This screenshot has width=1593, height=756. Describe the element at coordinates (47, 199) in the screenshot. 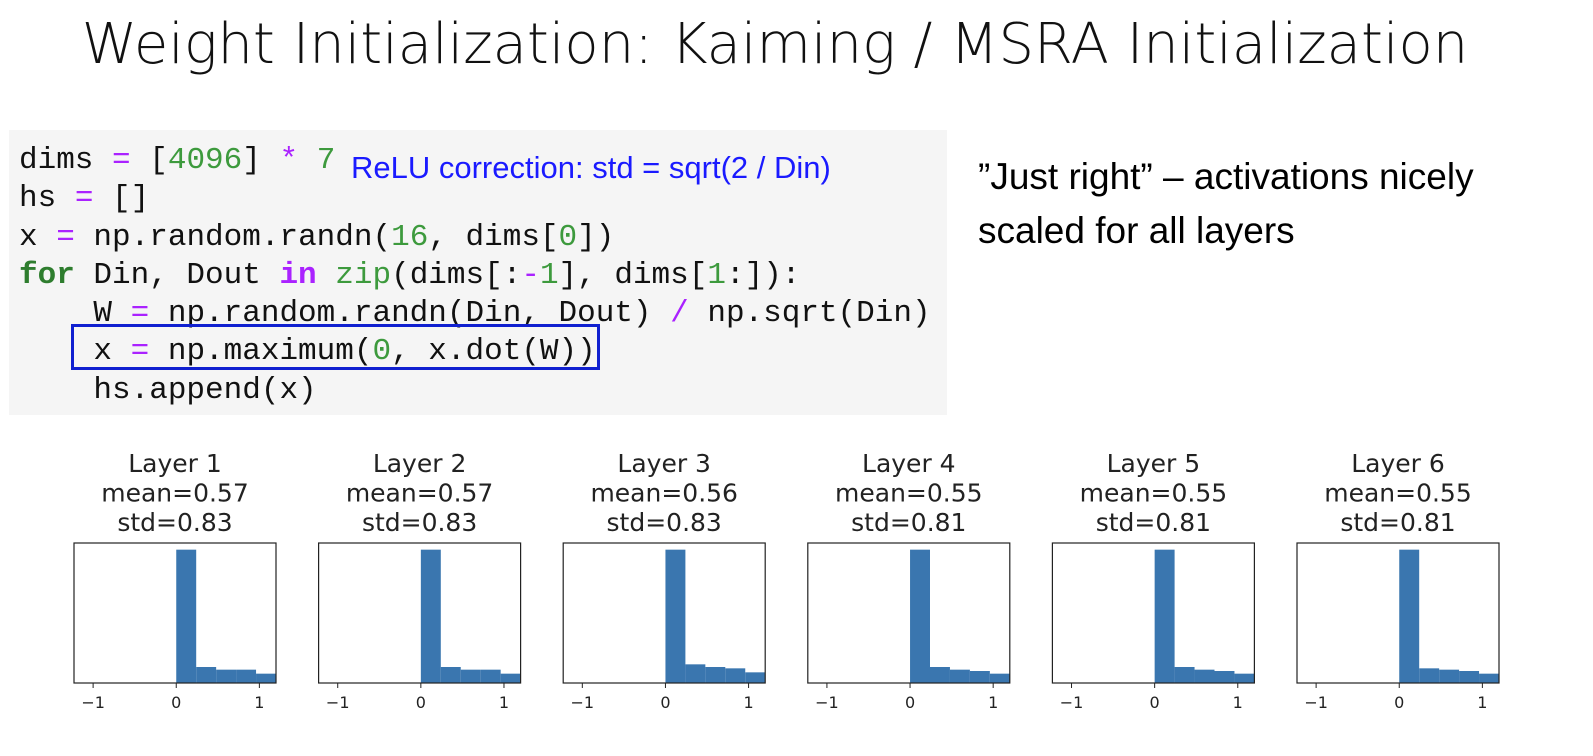

I see `code-token: hs` at that location.